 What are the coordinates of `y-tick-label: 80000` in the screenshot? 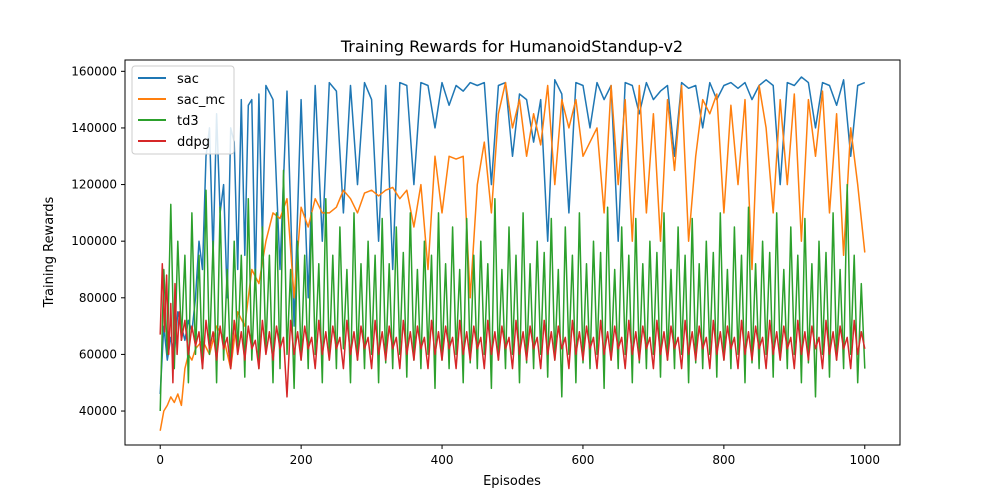 It's located at (98, 298).